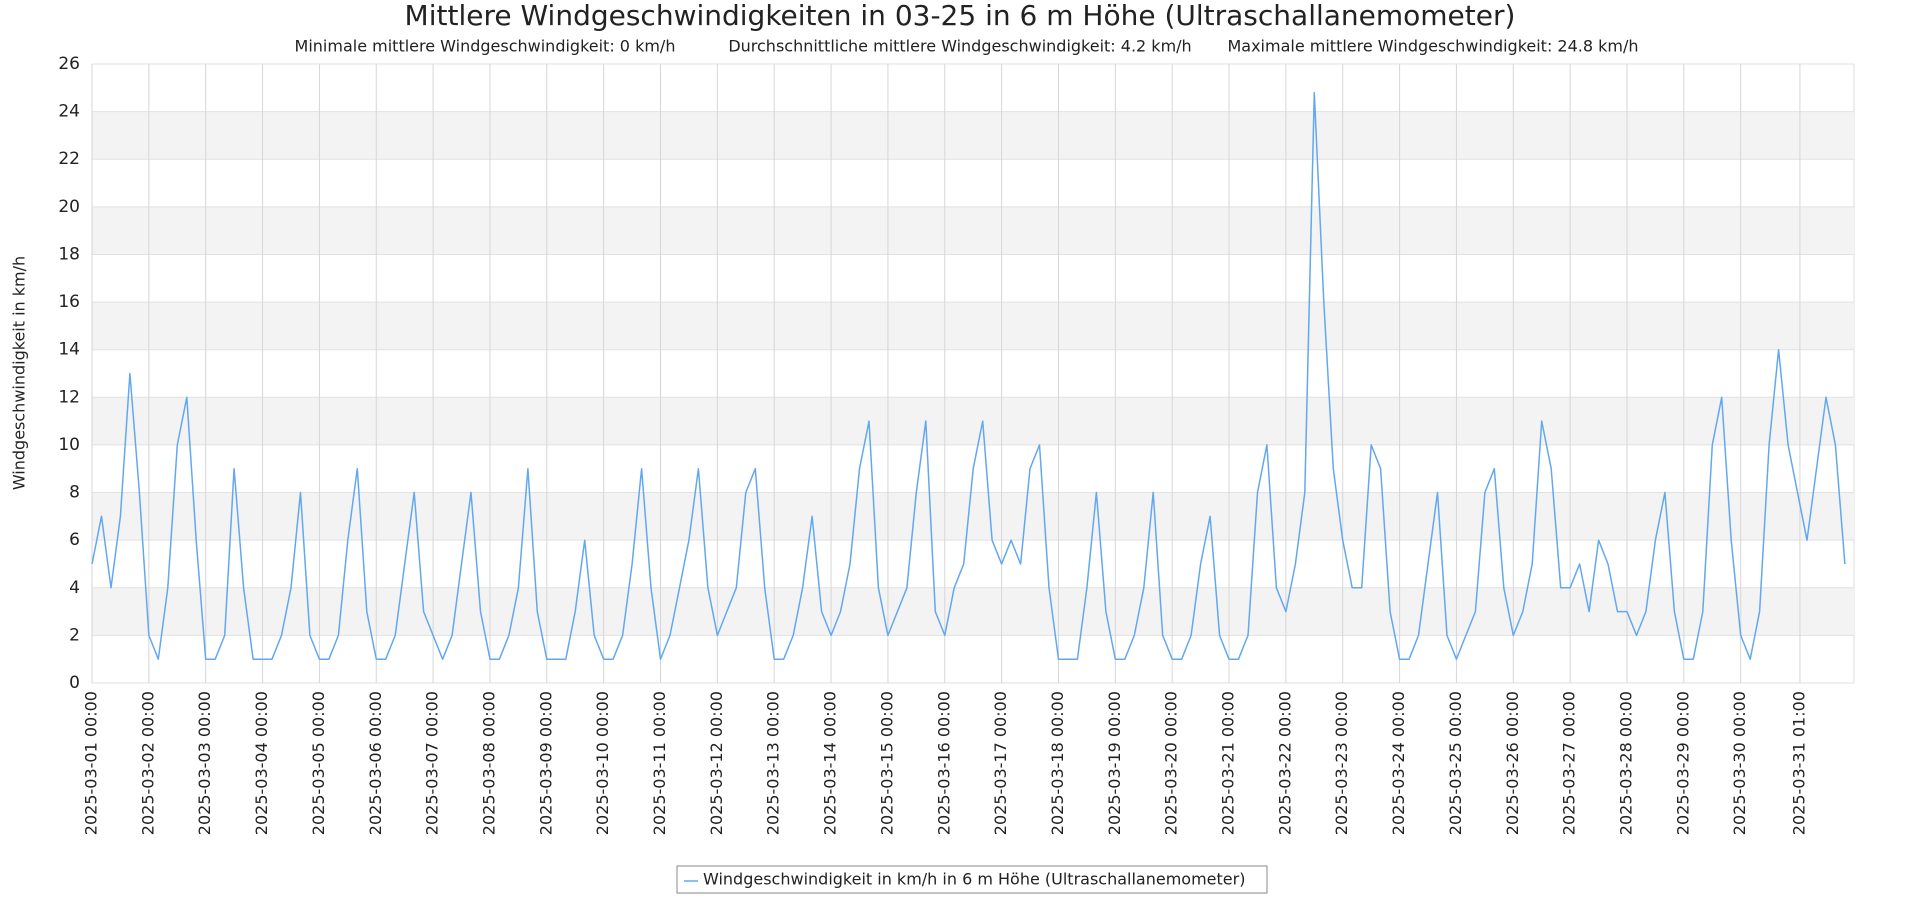 The width and height of the screenshot is (1920, 900). What do you see at coordinates (1284, 763) in the screenshot?
I see `x-tick-label: 2025-03-22 00:00` at bounding box center [1284, 763].